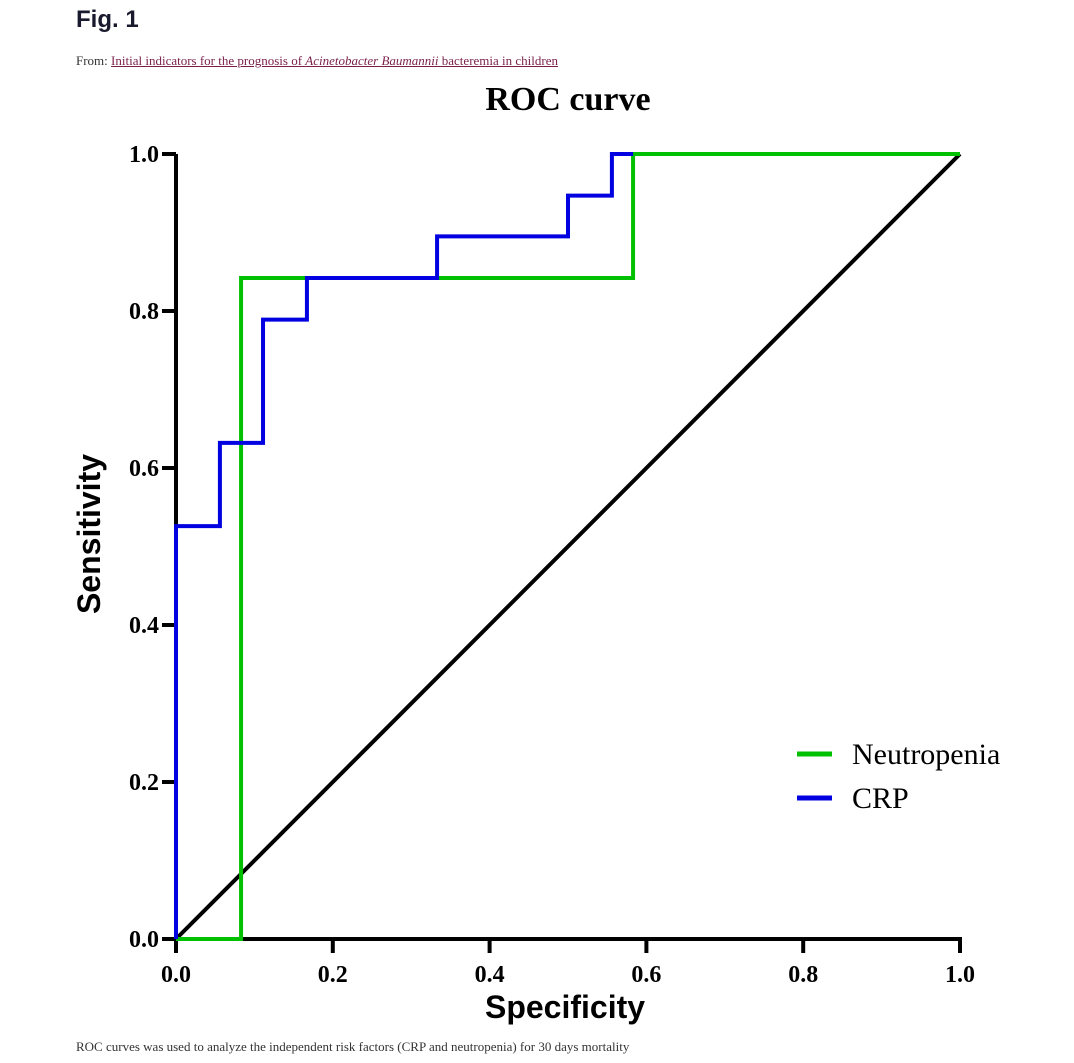 Image resolution: width=1074 pixels, height=1063 pixels. I want to click on x-tick-label: 0.8, so click(803, 975).